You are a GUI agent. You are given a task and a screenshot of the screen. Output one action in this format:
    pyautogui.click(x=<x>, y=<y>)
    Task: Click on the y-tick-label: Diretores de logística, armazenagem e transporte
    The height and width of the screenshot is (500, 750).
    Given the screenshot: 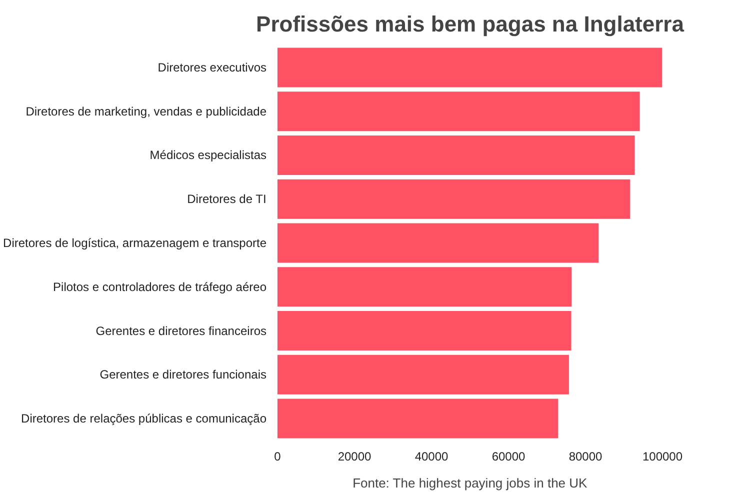 What is the action you would take?
    pyautogui.click(x=135, y=243)
    